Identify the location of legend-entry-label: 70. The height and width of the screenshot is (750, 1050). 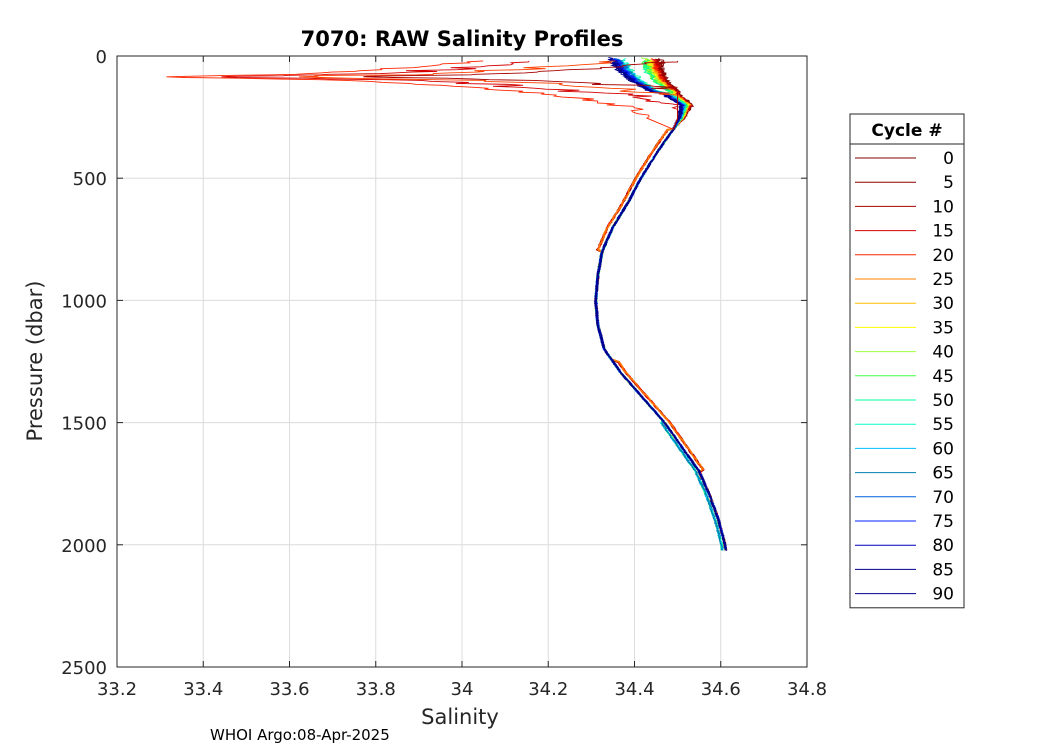
(943, 498).